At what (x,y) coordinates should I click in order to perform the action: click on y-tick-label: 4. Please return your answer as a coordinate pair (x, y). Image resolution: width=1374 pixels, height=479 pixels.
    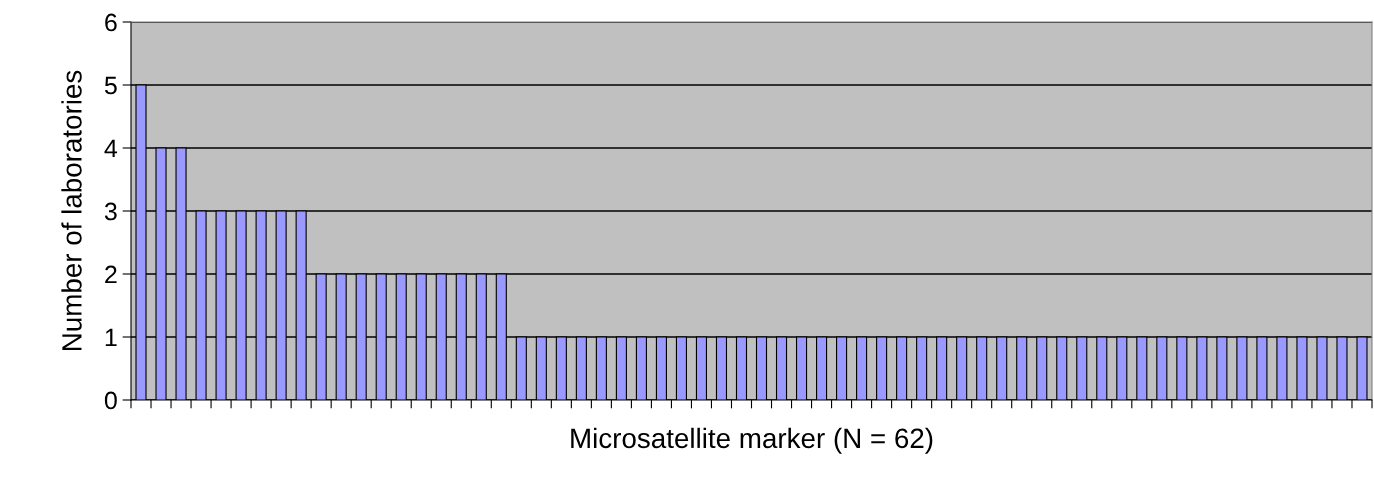
    Looking at the image, I should click on (111, 148).